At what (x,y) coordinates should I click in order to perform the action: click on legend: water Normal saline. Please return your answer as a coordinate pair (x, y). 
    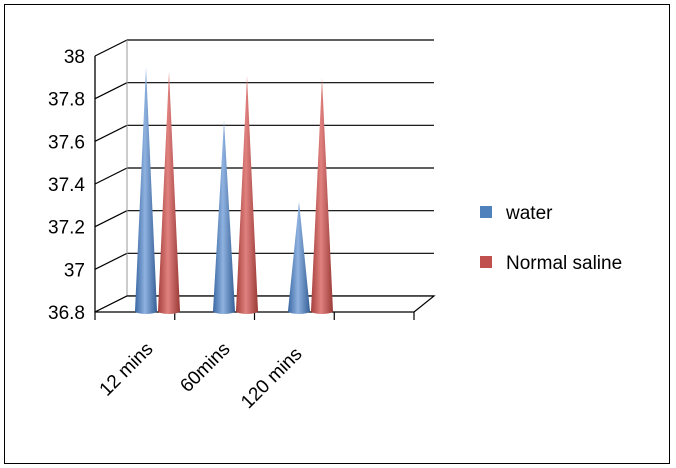
    Looking at the image, I should click on (551, 238).